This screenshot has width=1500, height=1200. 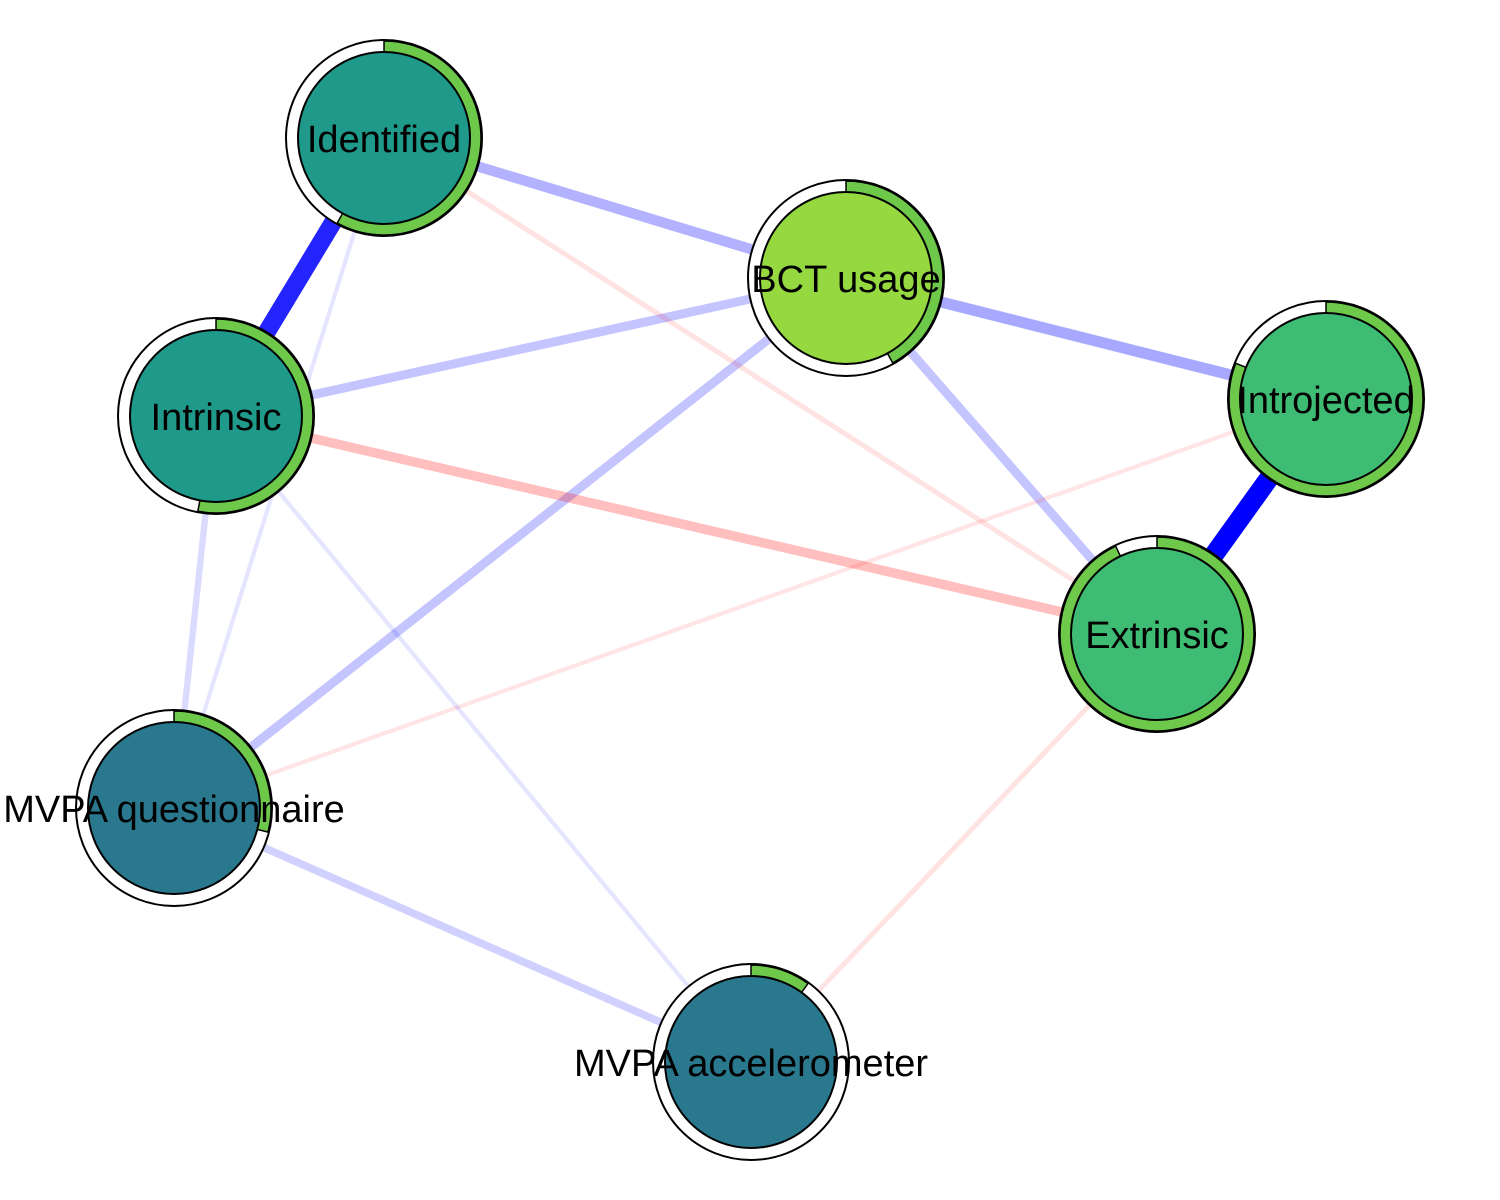 I want to click on node-extrinsic-label: Extrinsic, so click(x=1157, y=636).